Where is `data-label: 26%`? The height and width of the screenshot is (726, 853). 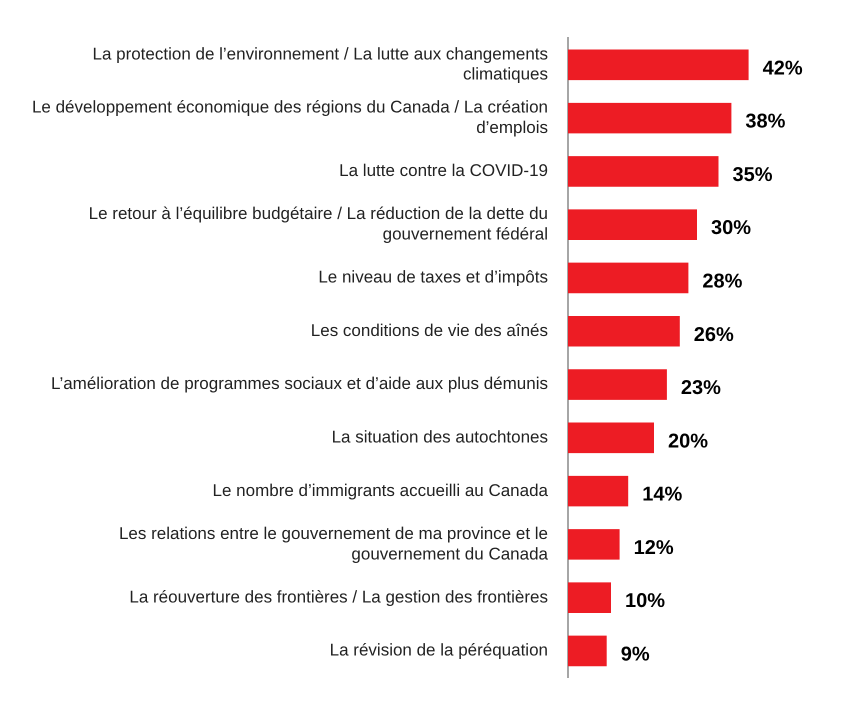 data-label: 26% is located at coordinates (714, 335).